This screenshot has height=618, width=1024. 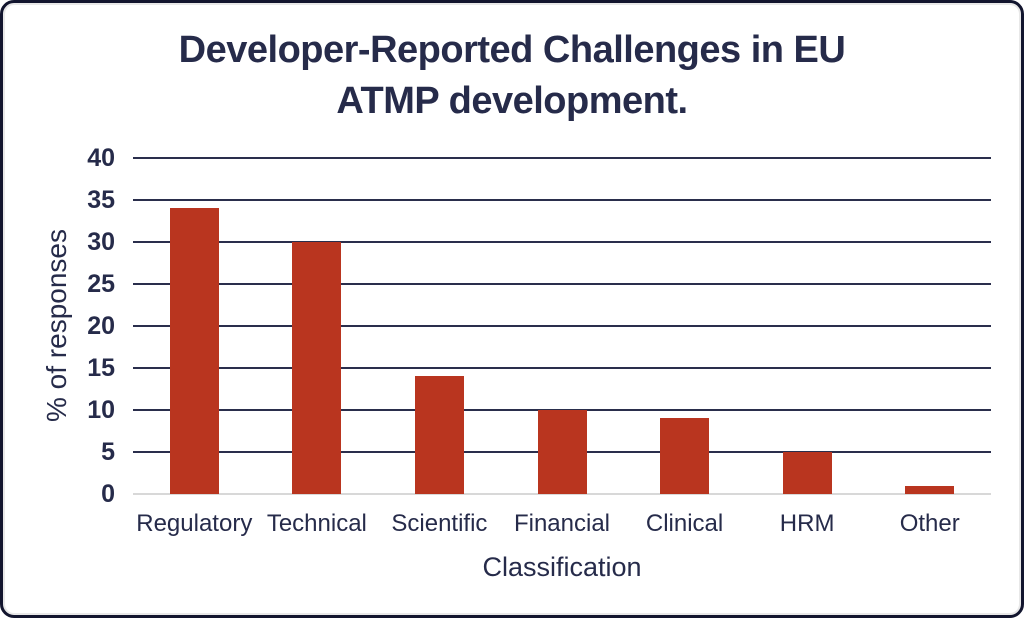 What do you see at coordinates (685, 456) in the screenshot?
I see `bar-clinical` at bounding box center [685, 456].